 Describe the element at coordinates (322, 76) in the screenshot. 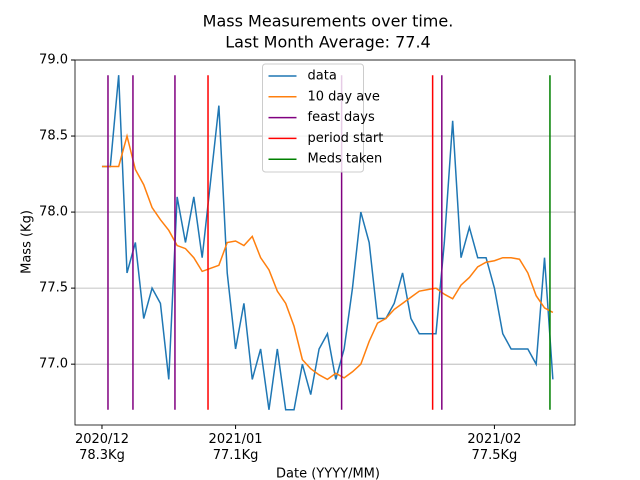

I see `legend-label: data` at that location.